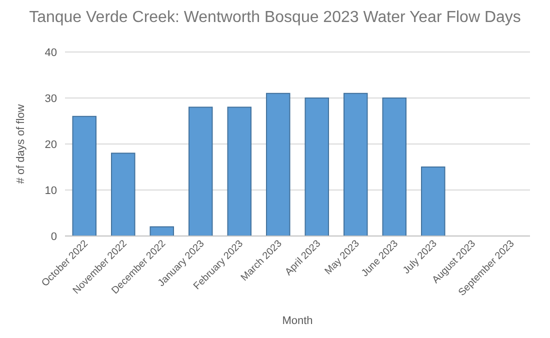  What do you see at coordinates (50, 52) in the screenshot?
I see `y-tick-label: 40` at bounding box center [50, 52].